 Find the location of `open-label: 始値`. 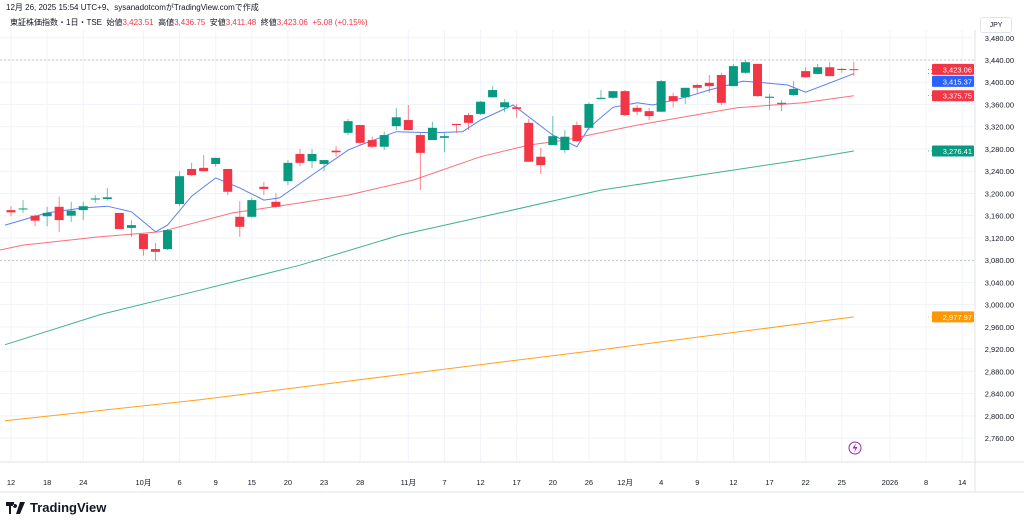

open-label: 始値 is located at coordinates (114, 22).